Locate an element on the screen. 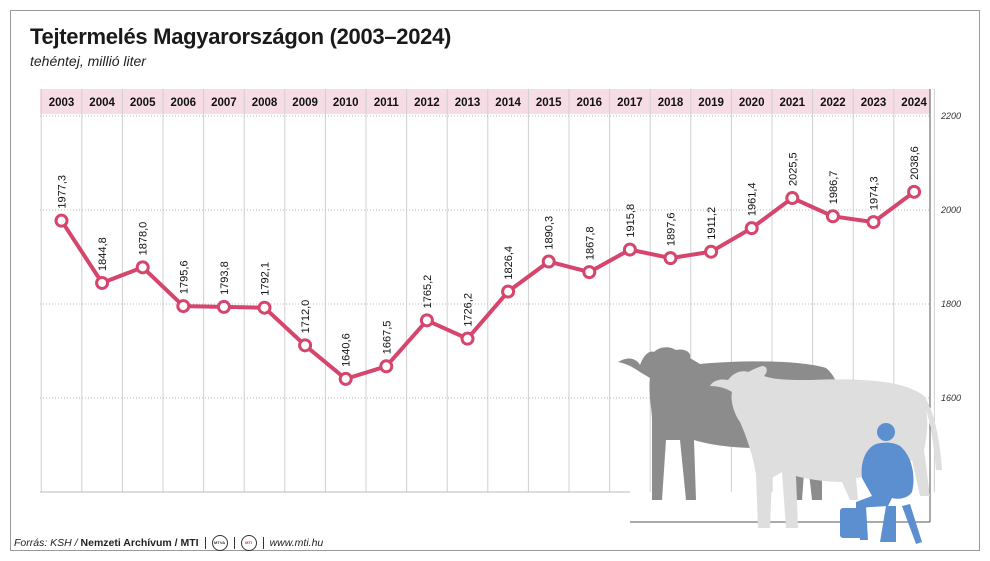  year-header-band is located at coordinates (485, 101).